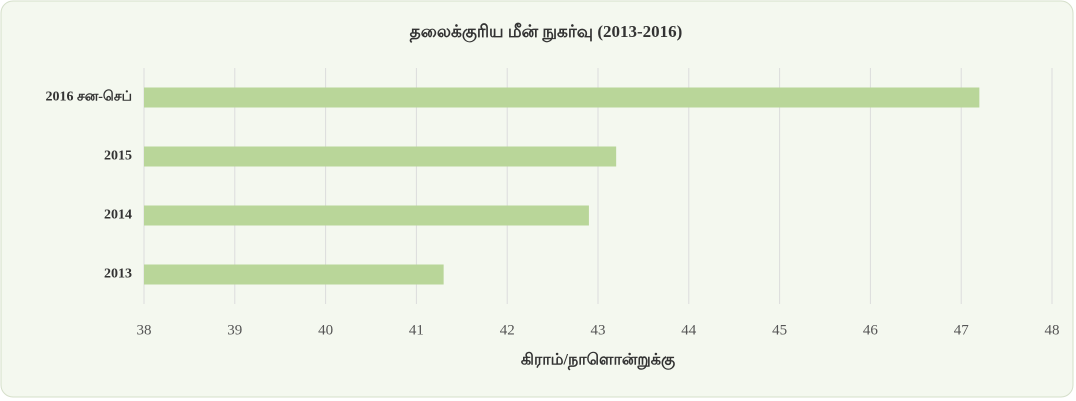 This screenshot has width=1076, height=401. I want to click on y-tick-label: 2016 சன-செப், so click(88, 97).